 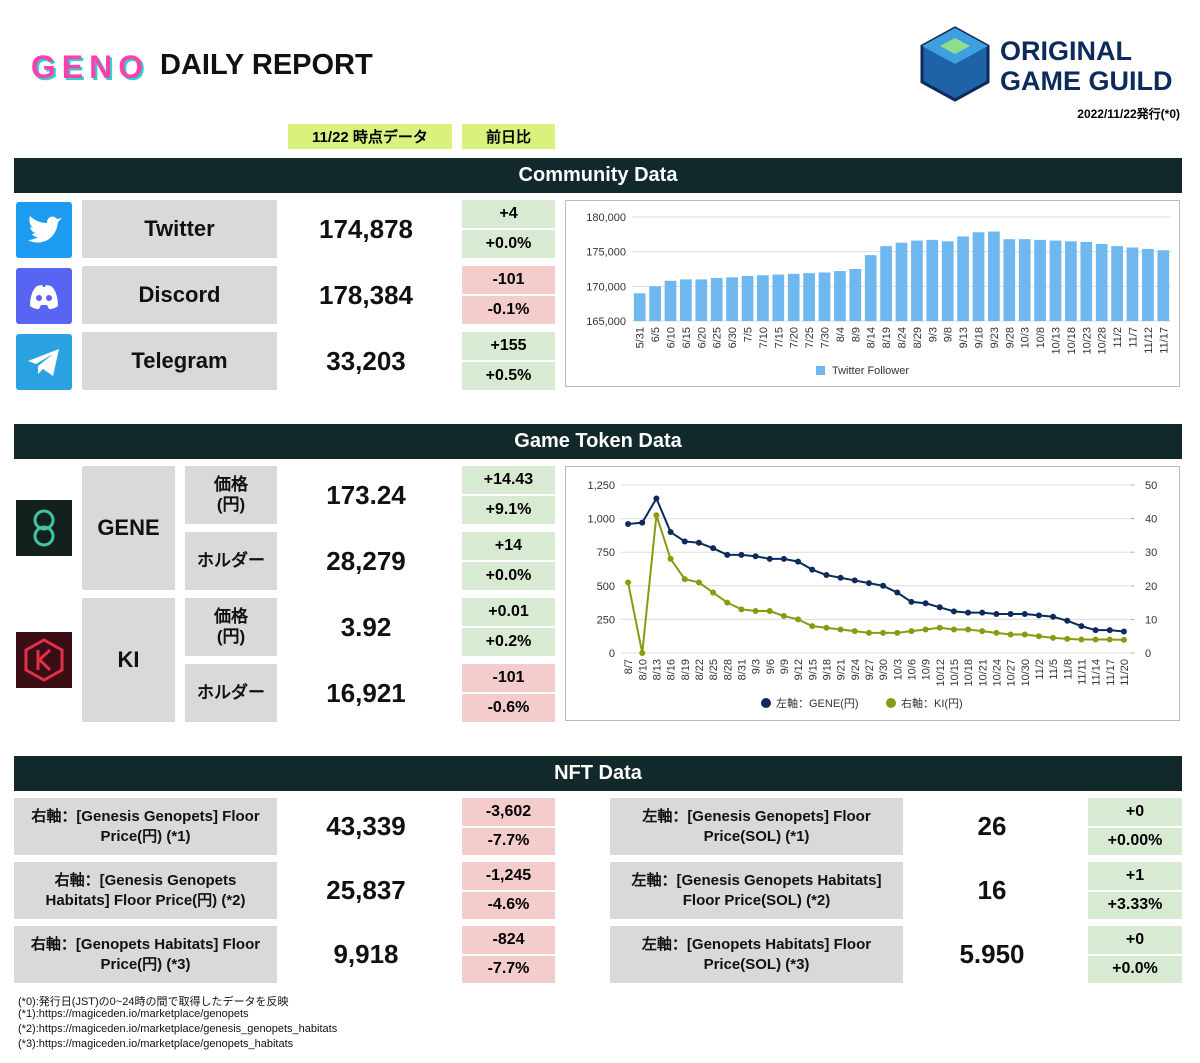 I want to click on section-header: Game Token Data, so click(x=598, y=441).